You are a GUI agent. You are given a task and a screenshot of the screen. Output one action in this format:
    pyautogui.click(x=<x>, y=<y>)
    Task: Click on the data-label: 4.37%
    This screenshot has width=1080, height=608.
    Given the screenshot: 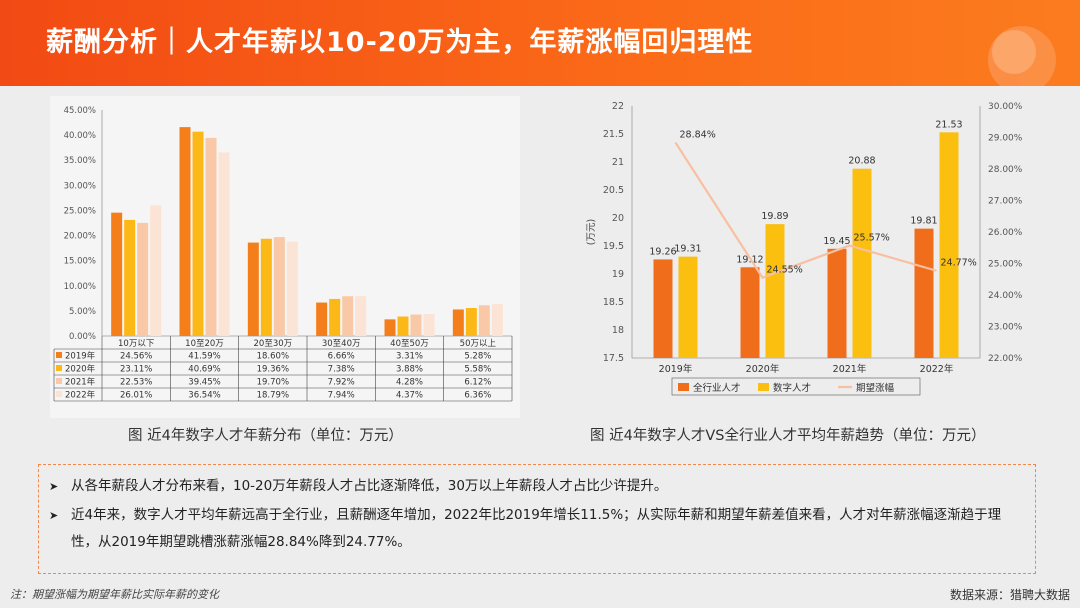 What is the action you would take?
    pyautogui.click(x=409, y=396)
    